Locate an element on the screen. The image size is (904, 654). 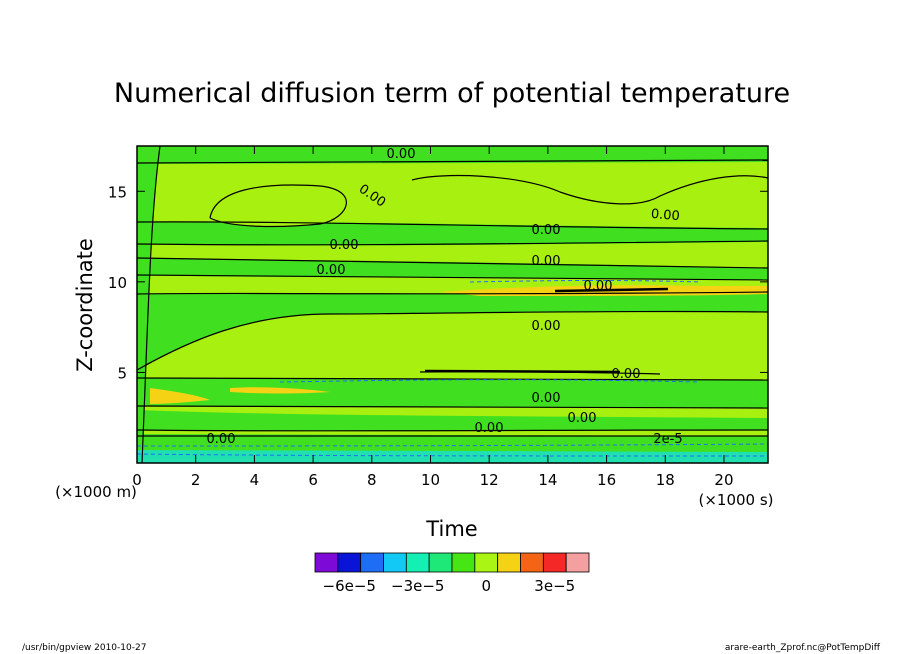
y-tick-label: 10 is located at coordinates (117, 283).